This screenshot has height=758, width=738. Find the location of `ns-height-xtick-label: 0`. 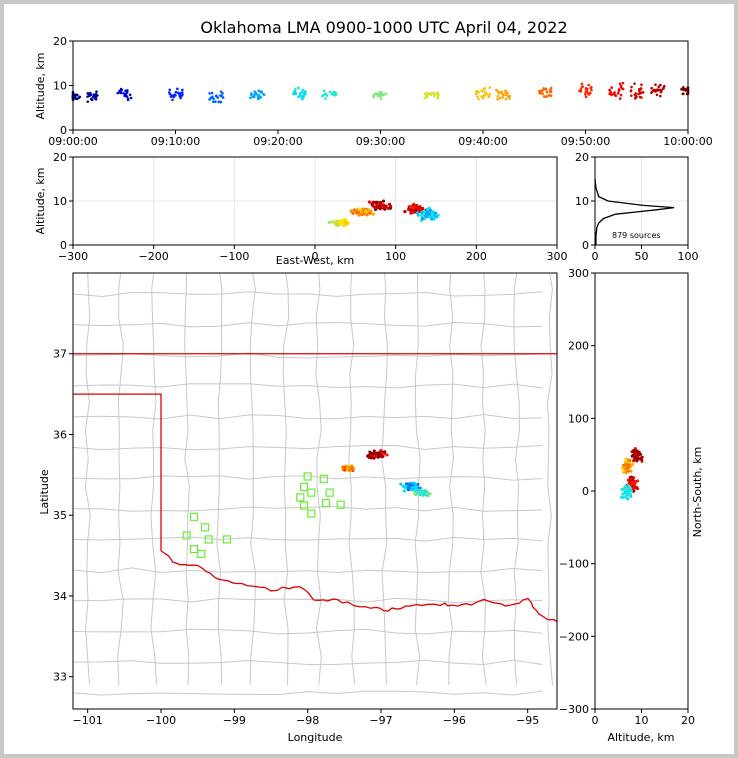

ns-height-xtick-label: 0 is located at coordinates (595, 720).